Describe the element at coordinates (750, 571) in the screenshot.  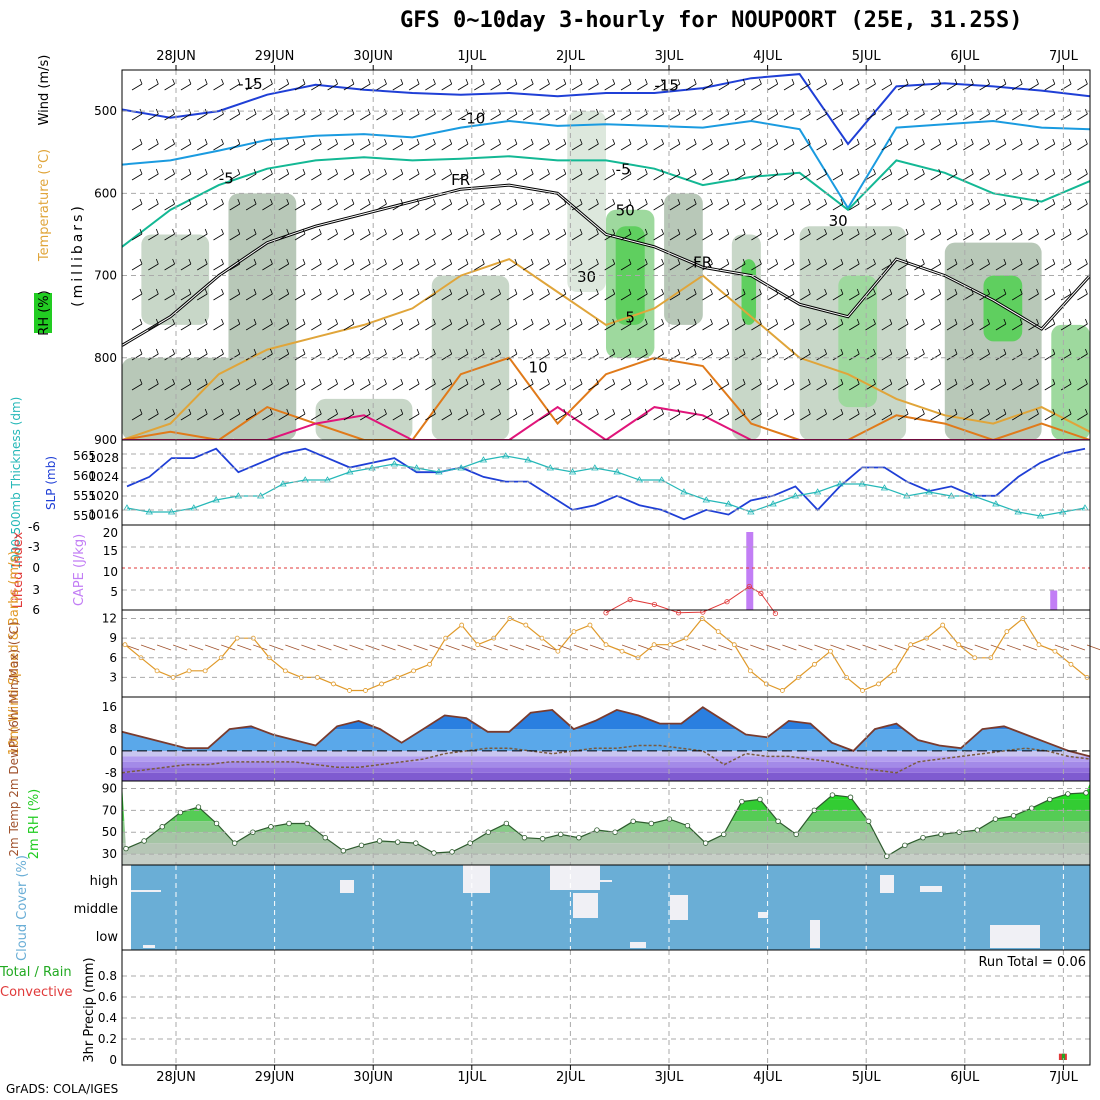
I see `cape-bar` at that location.